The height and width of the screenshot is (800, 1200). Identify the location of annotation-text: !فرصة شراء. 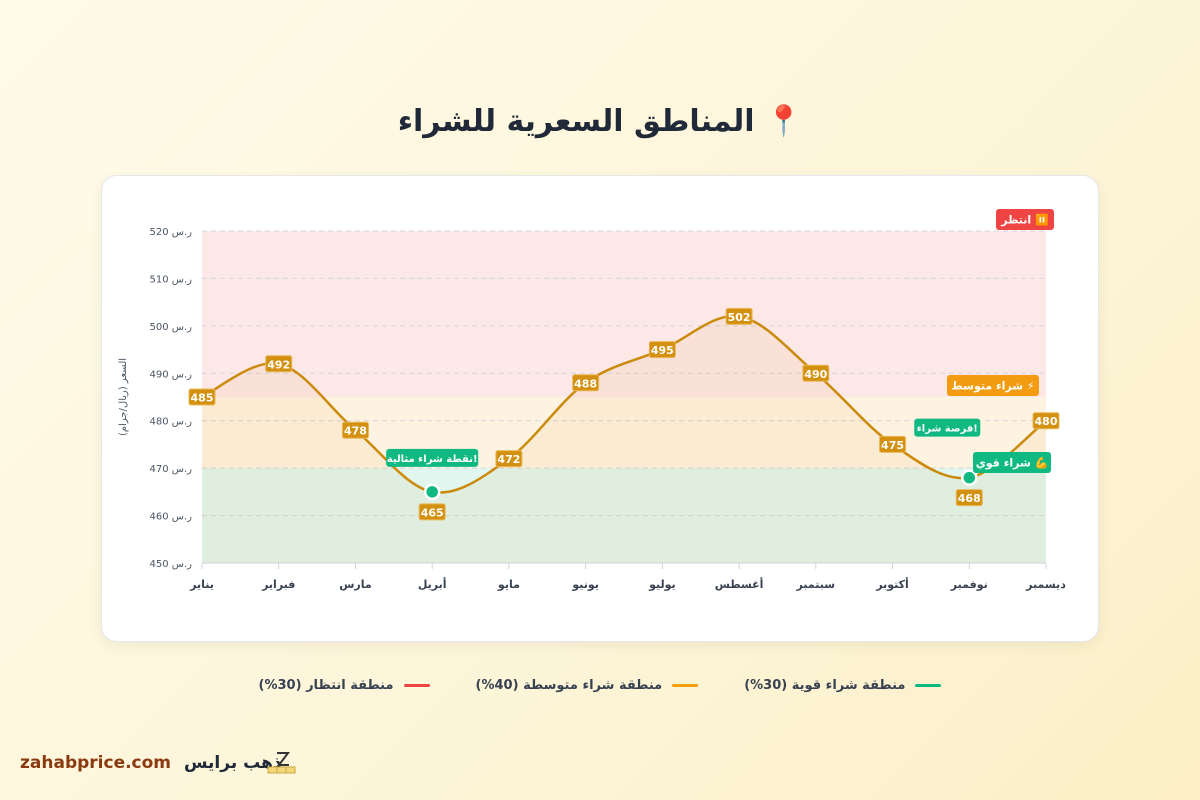
(947, 429).